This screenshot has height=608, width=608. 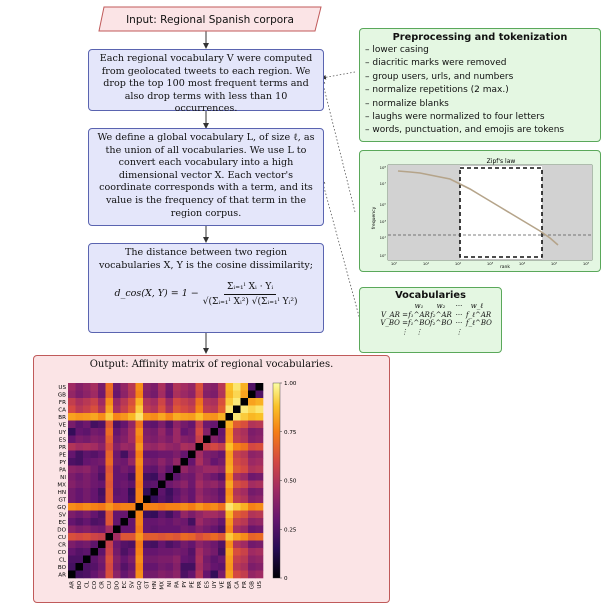 I want to click on heatmap-row-label: BO, so click(x=62, y=568).